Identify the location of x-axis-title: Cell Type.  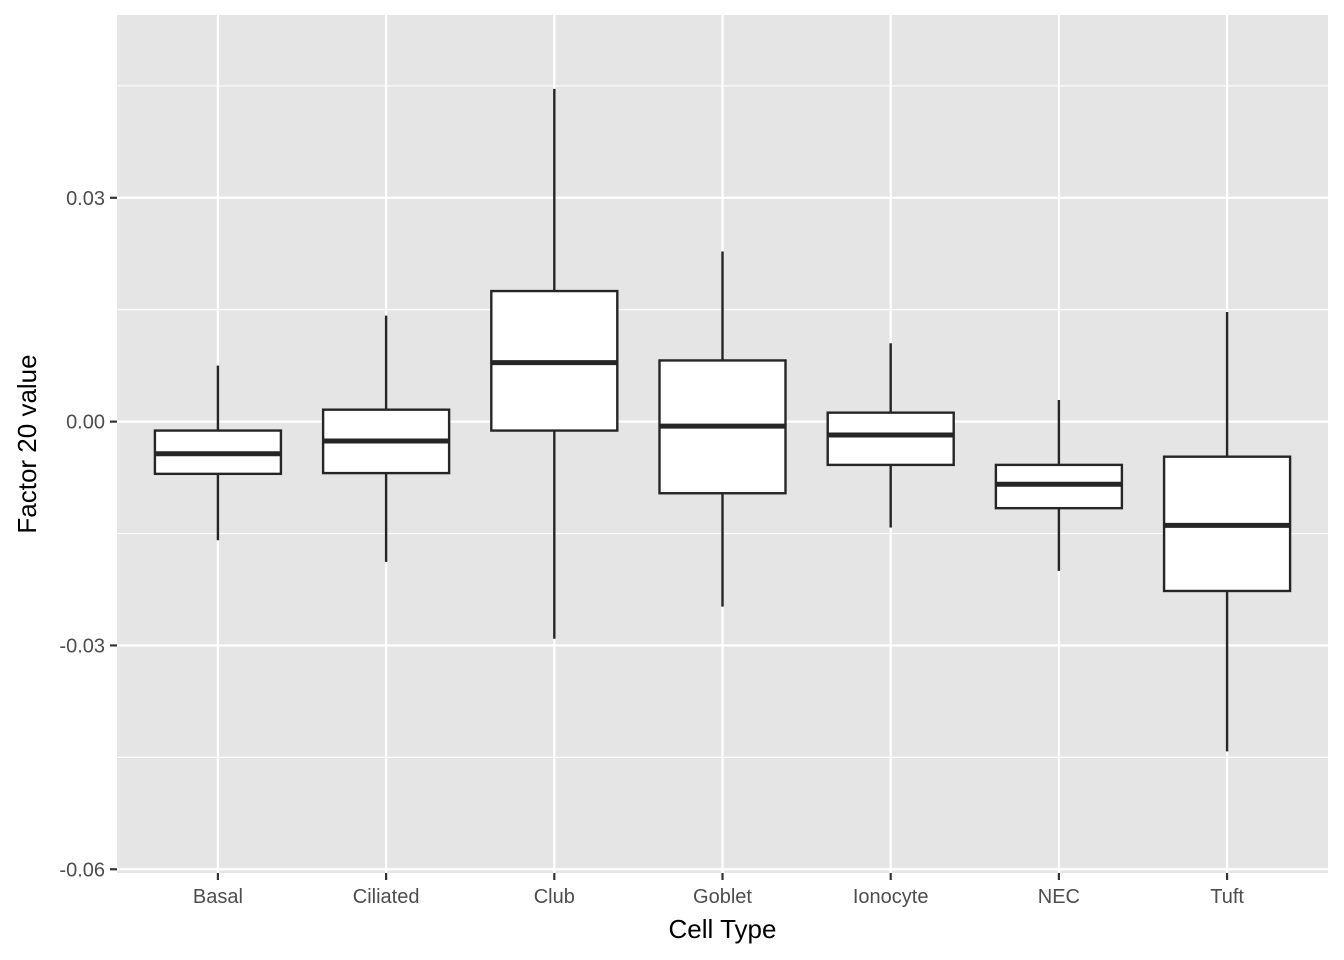
(723, 929).